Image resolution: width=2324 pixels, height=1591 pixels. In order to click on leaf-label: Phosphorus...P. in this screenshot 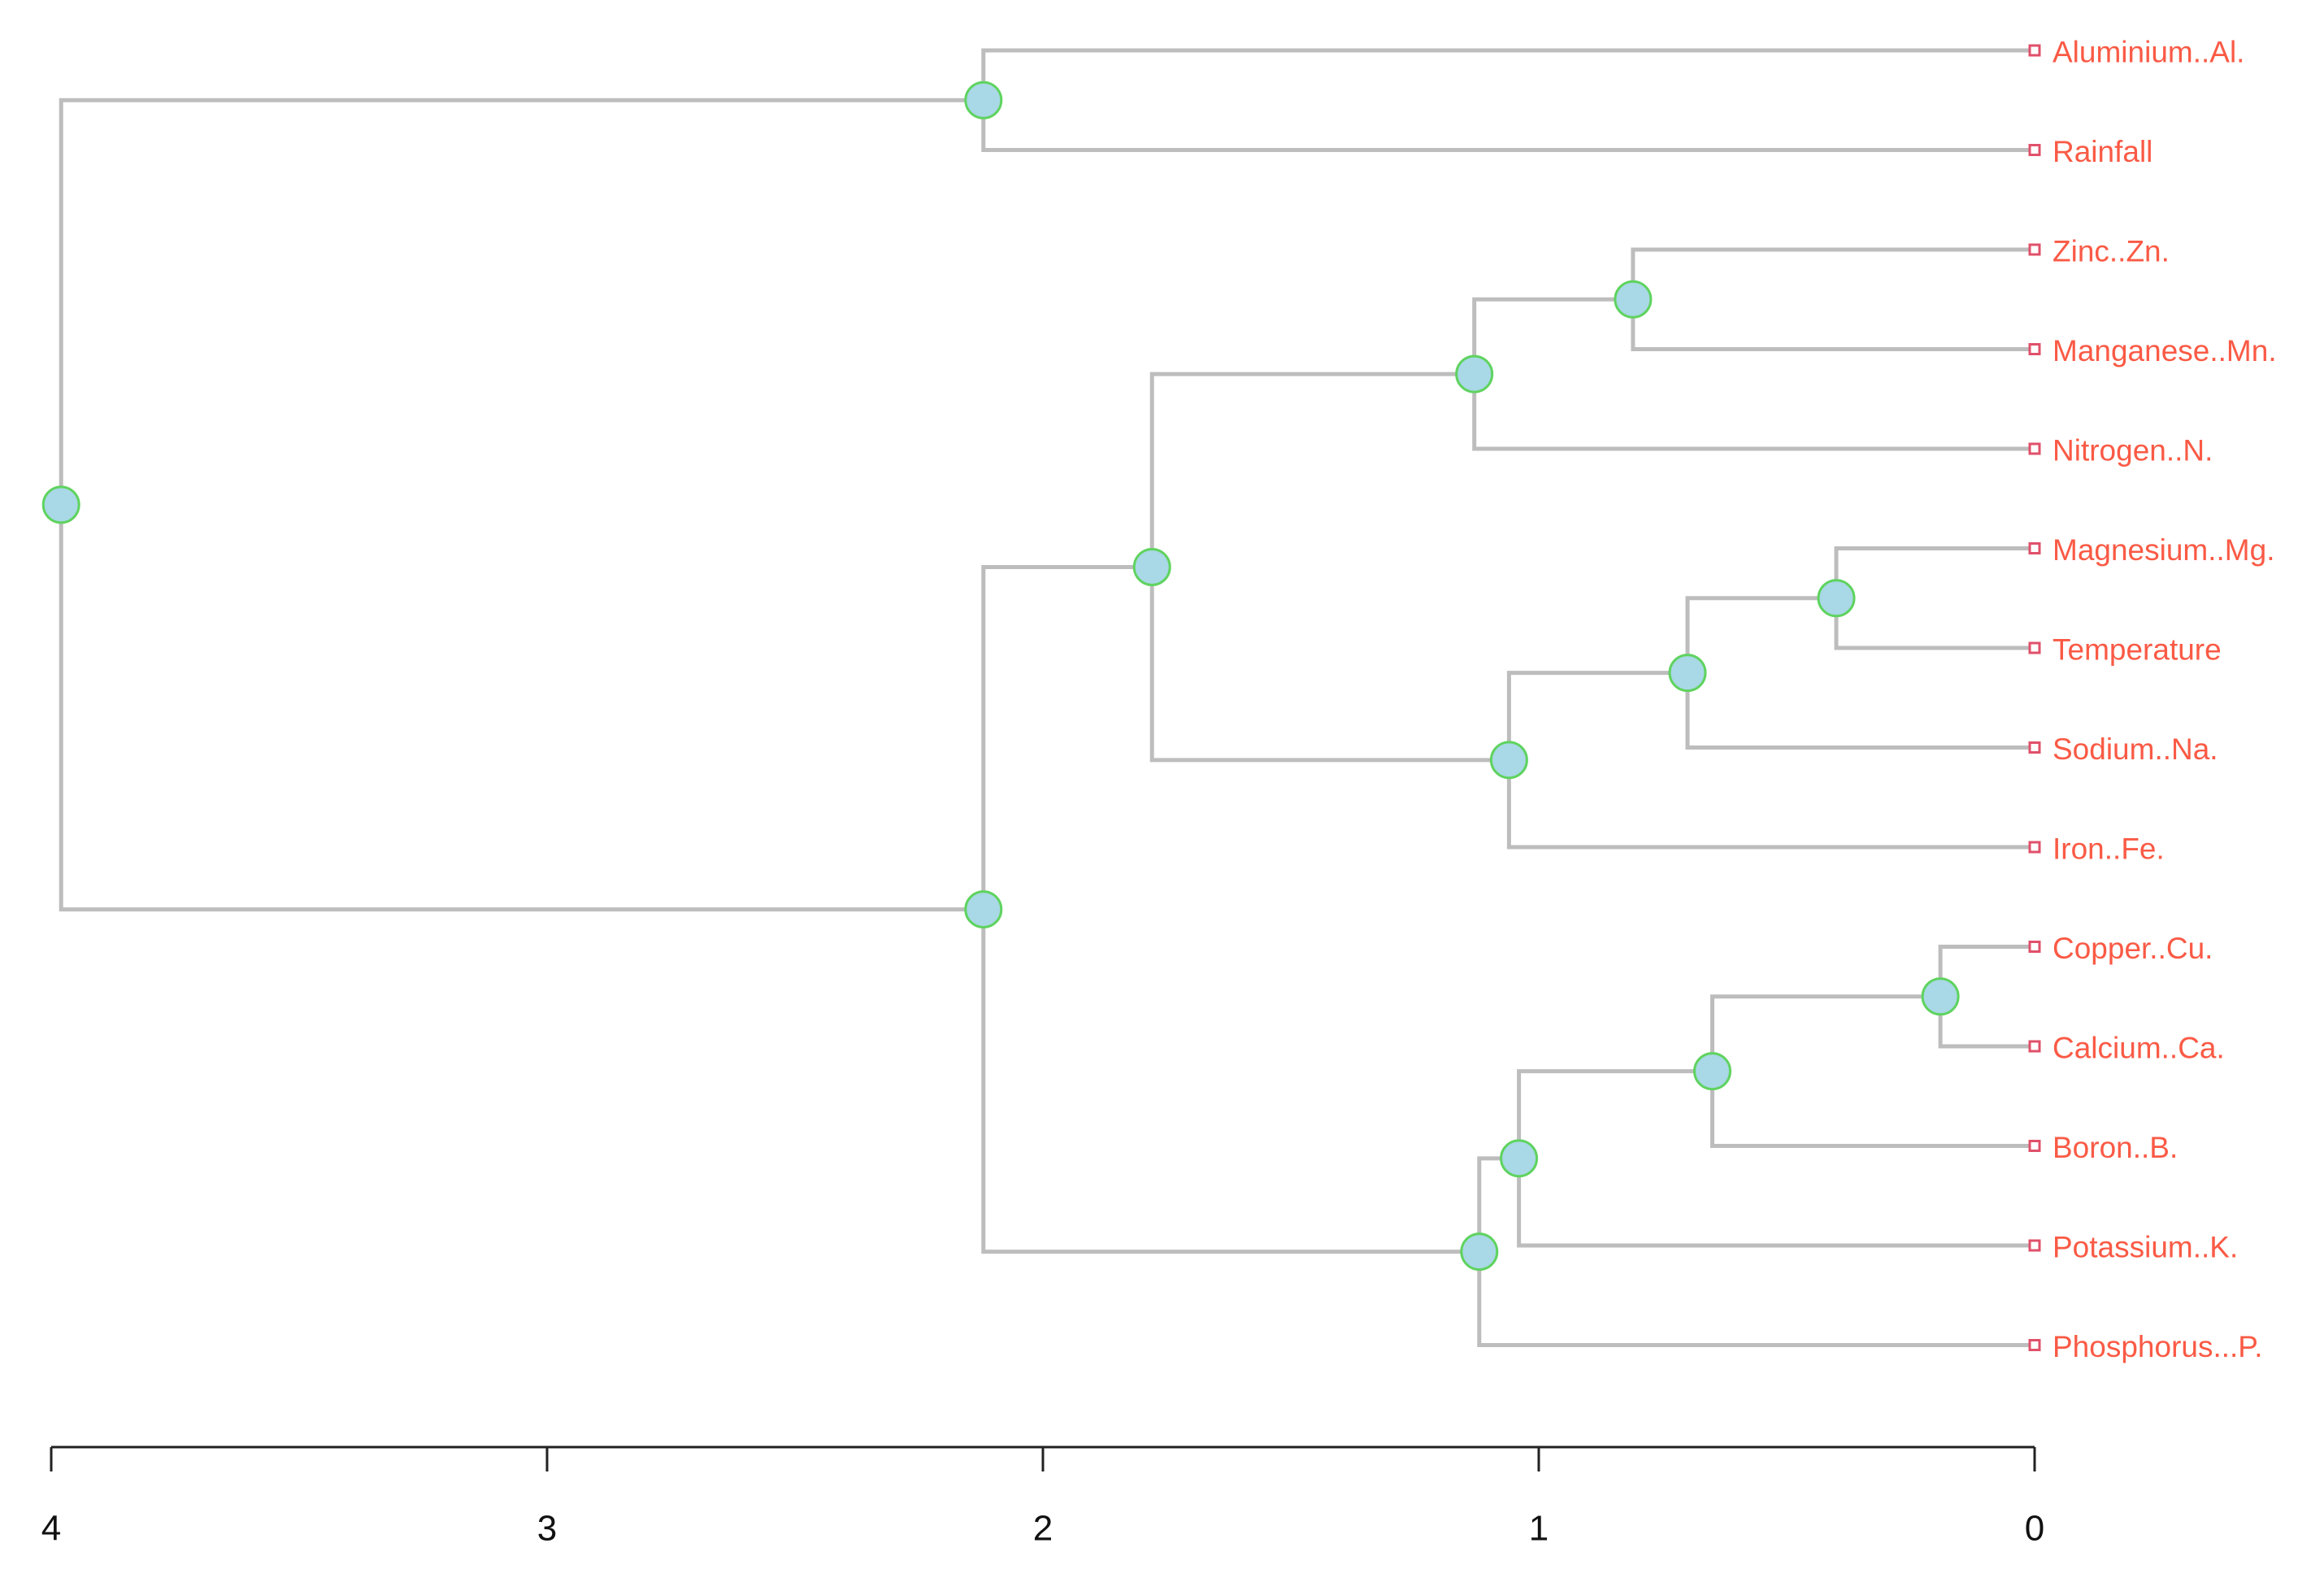, I will do `click(2158, 1346)`.